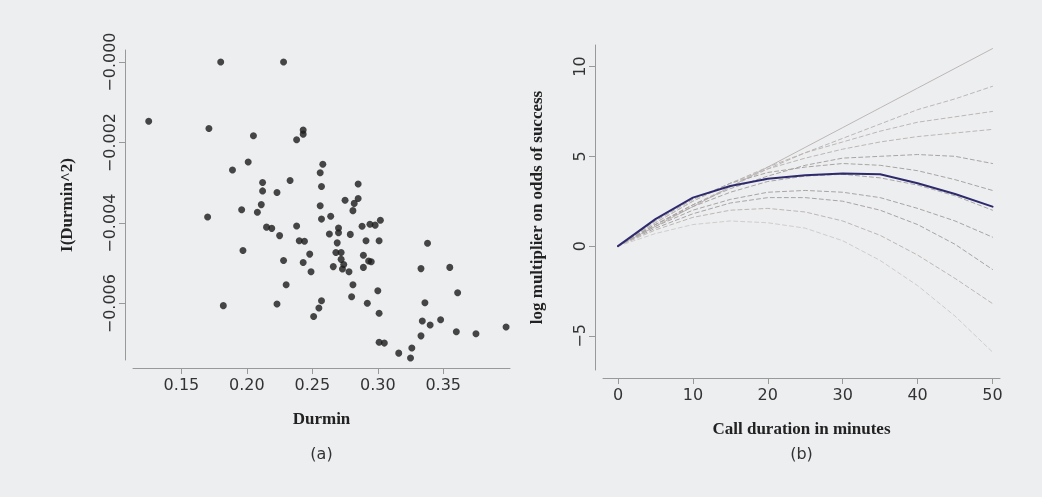 Image resolution: width=1042 pixels, height=497 pixels. I want to click on x-tick-label: 0.20, so click(247, 384).